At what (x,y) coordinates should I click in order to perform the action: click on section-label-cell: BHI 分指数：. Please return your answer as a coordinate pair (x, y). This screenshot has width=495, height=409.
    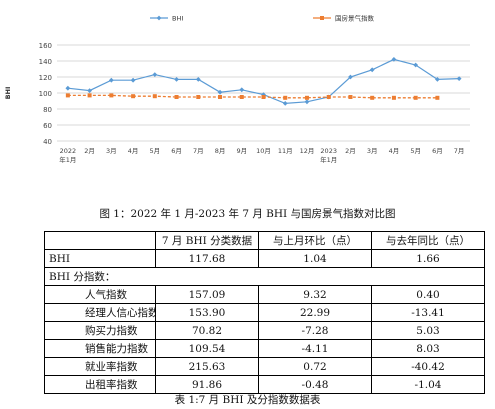
    Looking at the image, I should click on (264, 276).